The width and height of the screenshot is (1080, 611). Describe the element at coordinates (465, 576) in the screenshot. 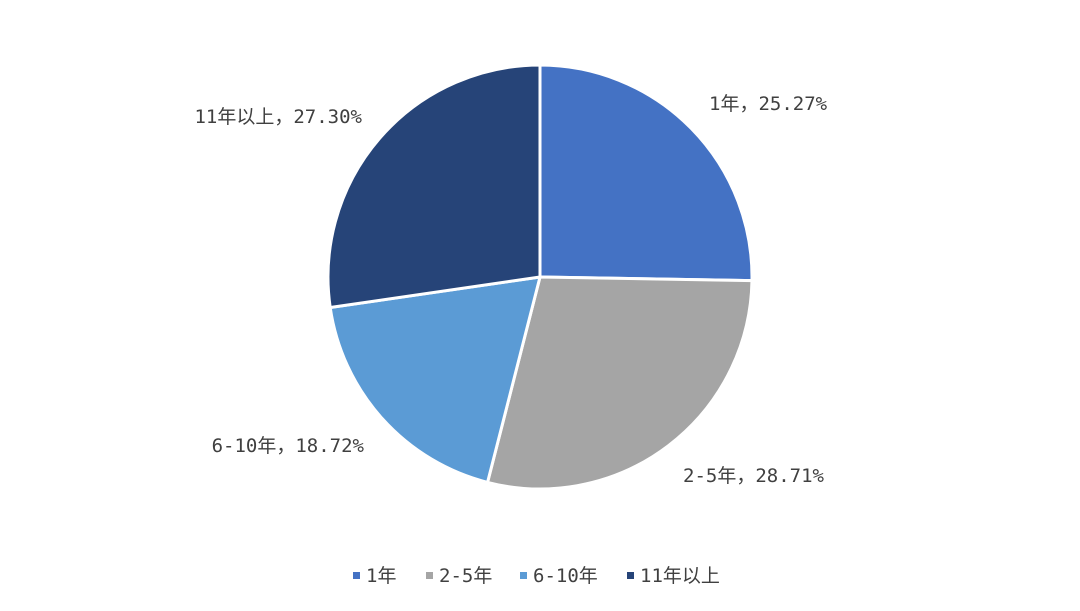

I see `legend-entry-2: 2-5年` at that location.